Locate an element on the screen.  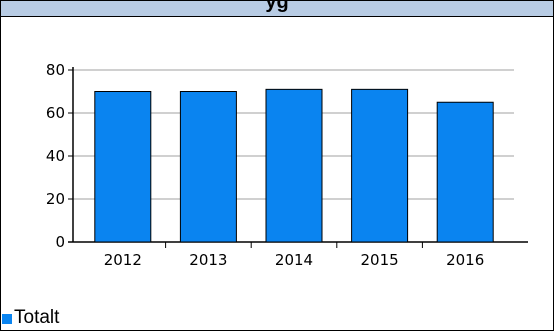
y-tick-label: 0 is located at coordinates (60, 242).